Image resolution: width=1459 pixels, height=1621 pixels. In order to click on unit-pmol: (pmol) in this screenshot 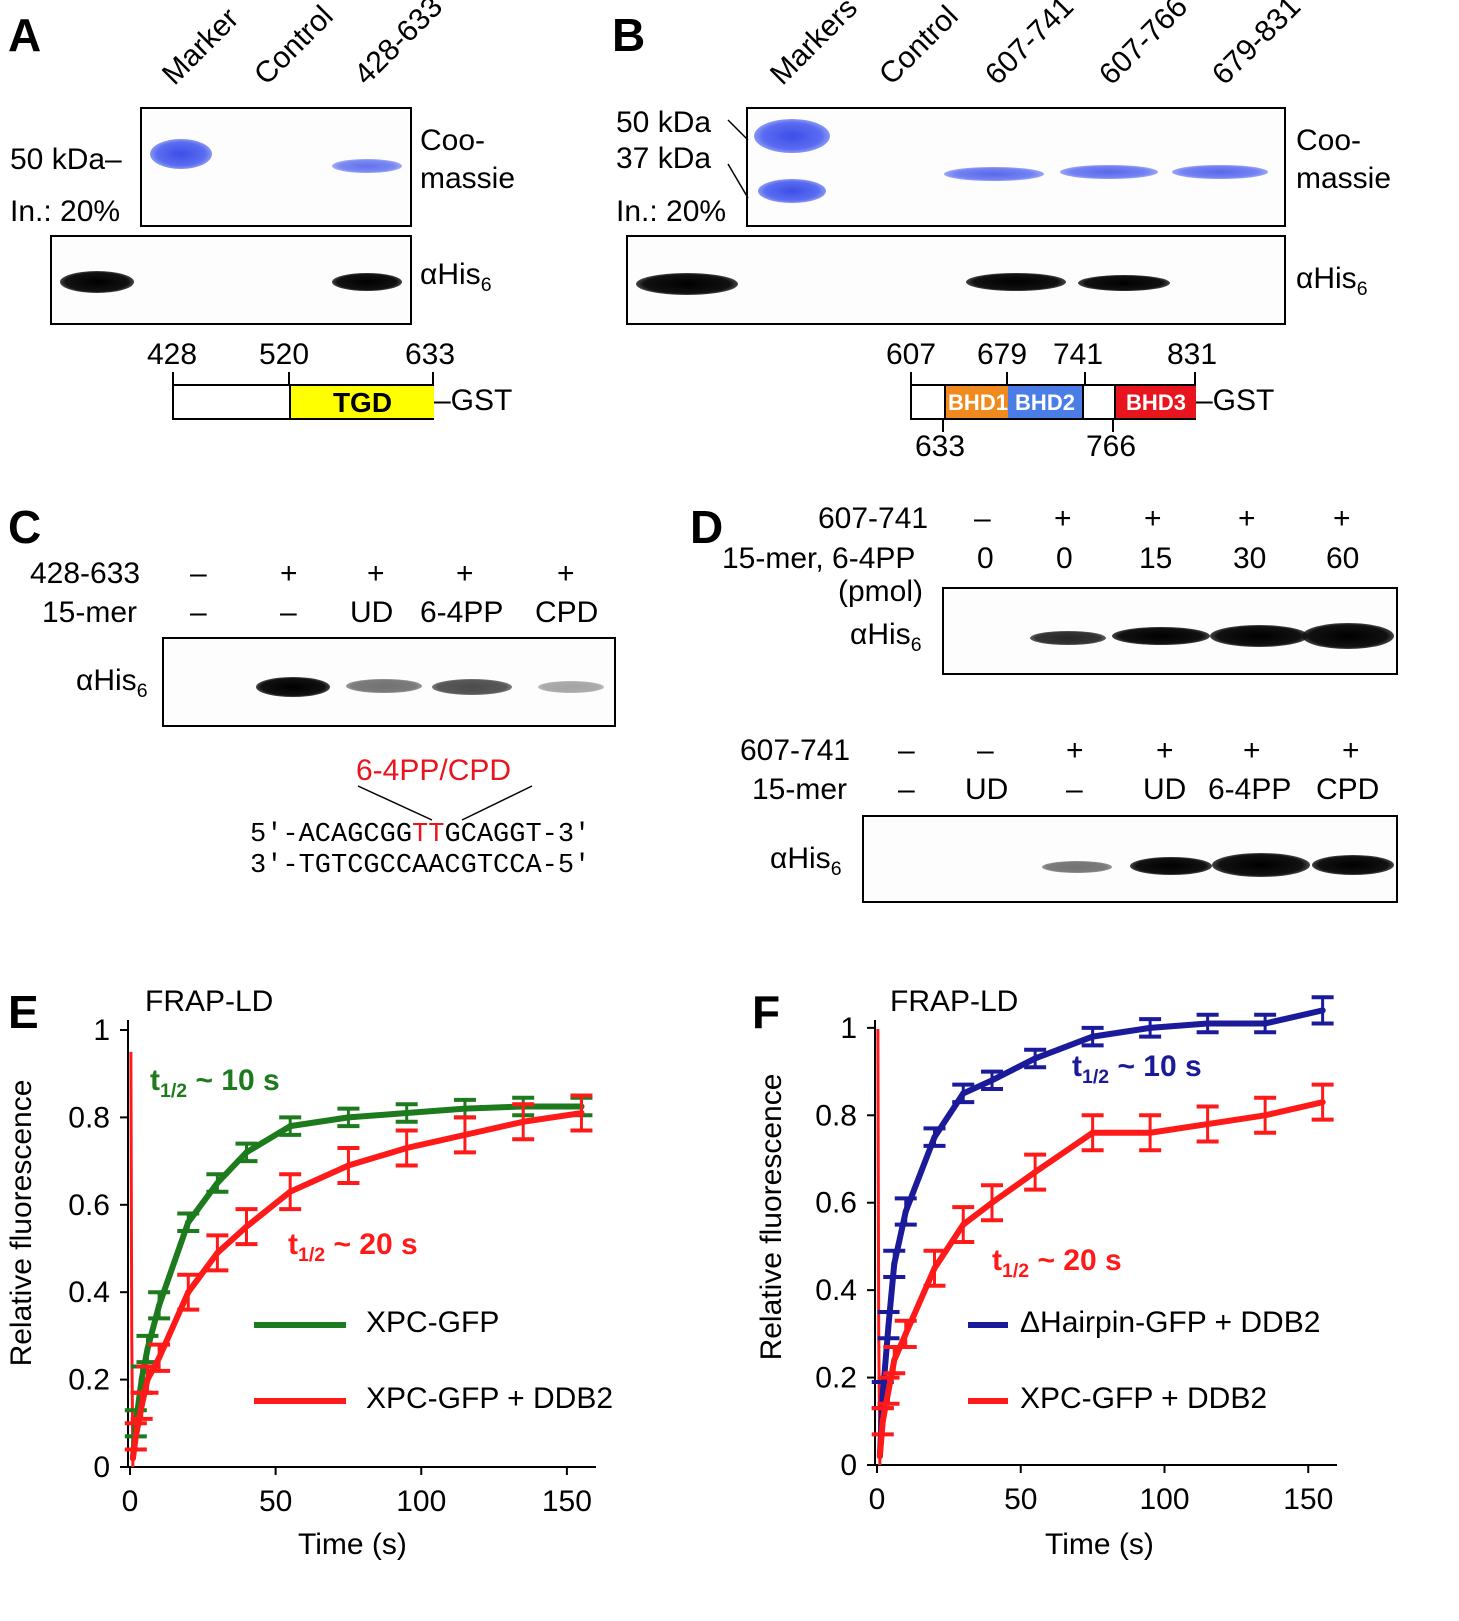, I will do `click(881, 591)`.